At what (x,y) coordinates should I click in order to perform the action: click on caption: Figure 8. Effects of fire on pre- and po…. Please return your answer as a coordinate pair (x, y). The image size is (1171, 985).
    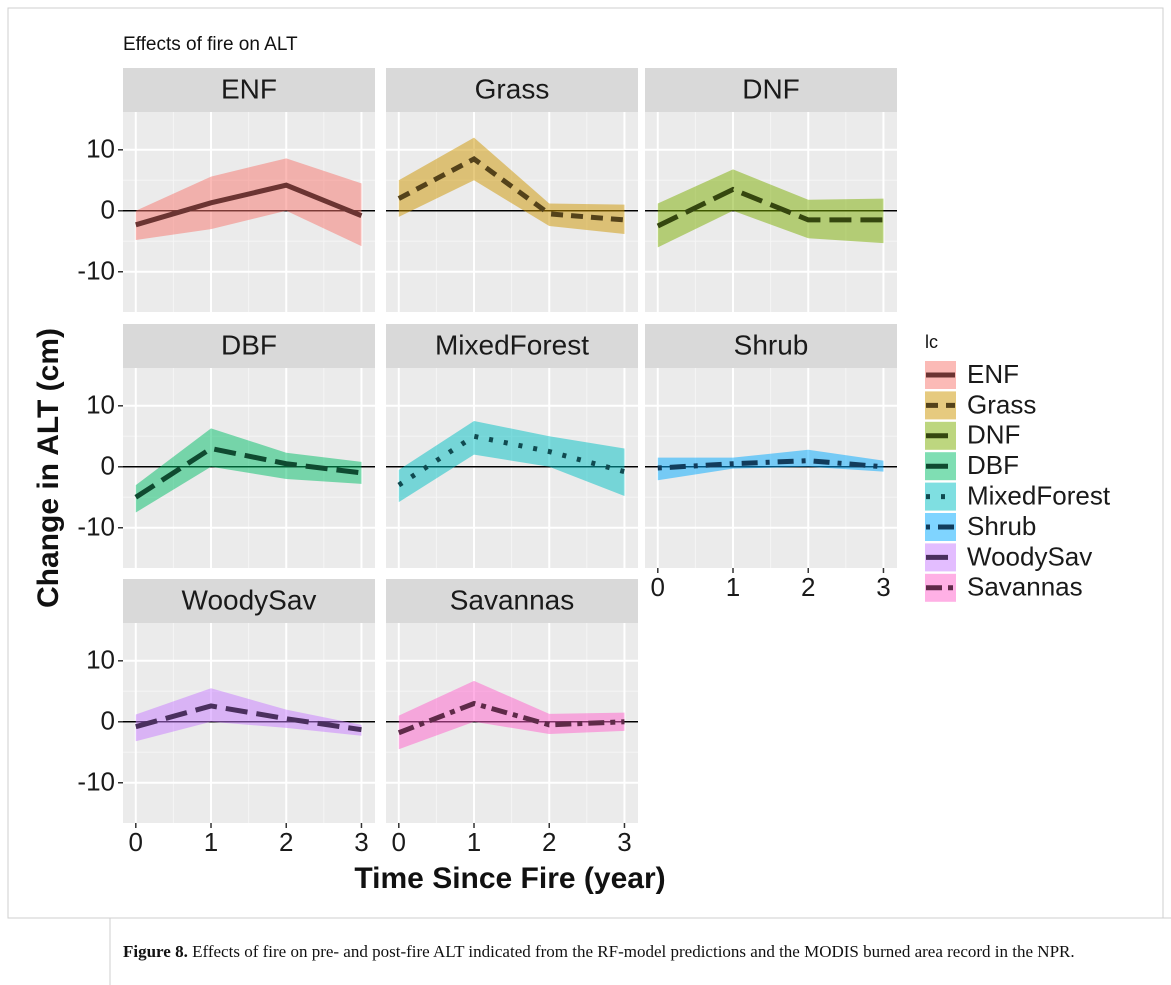
    Looking at the image, I should click on (633, 952).